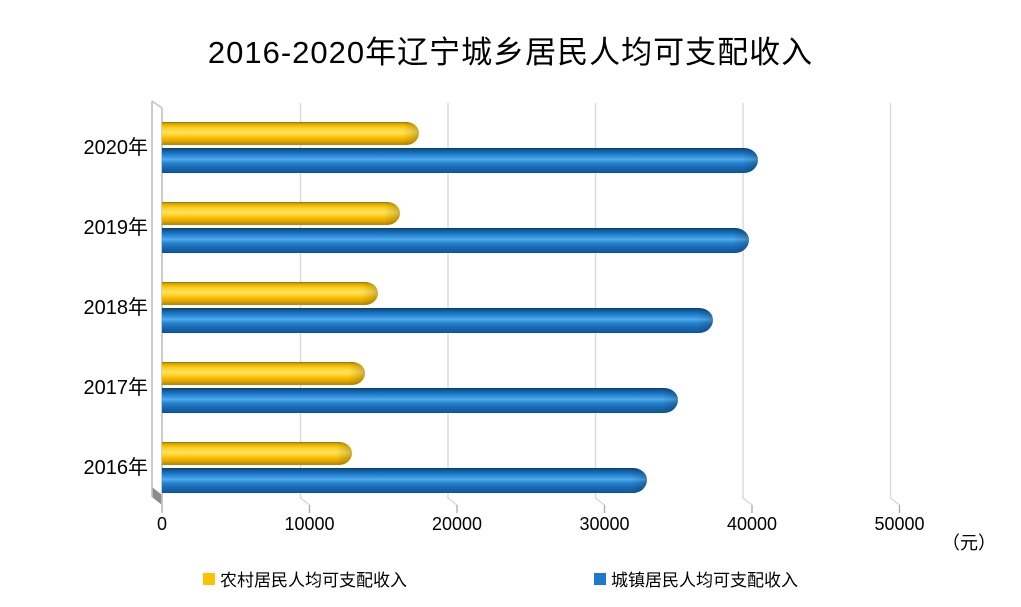 This screenshot has width=1021, height=607. Describe the element at coordinates (116, 387) in the screenshot. I see `y-category-label: 2017年` at that location.